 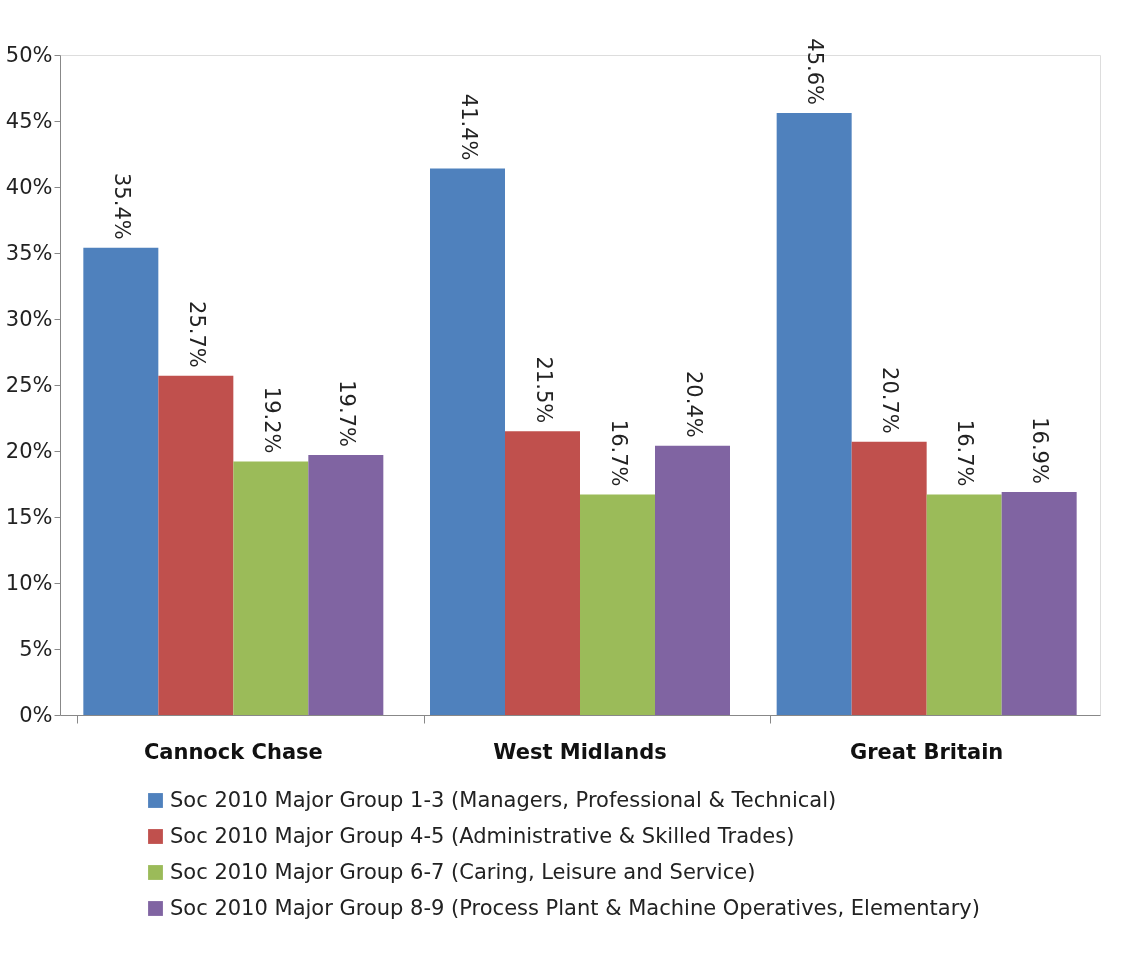 What do you see at coordinates (196, 334) in the screenshot?
I see `data-label: 25.7%` at bounding box center [196, 334].